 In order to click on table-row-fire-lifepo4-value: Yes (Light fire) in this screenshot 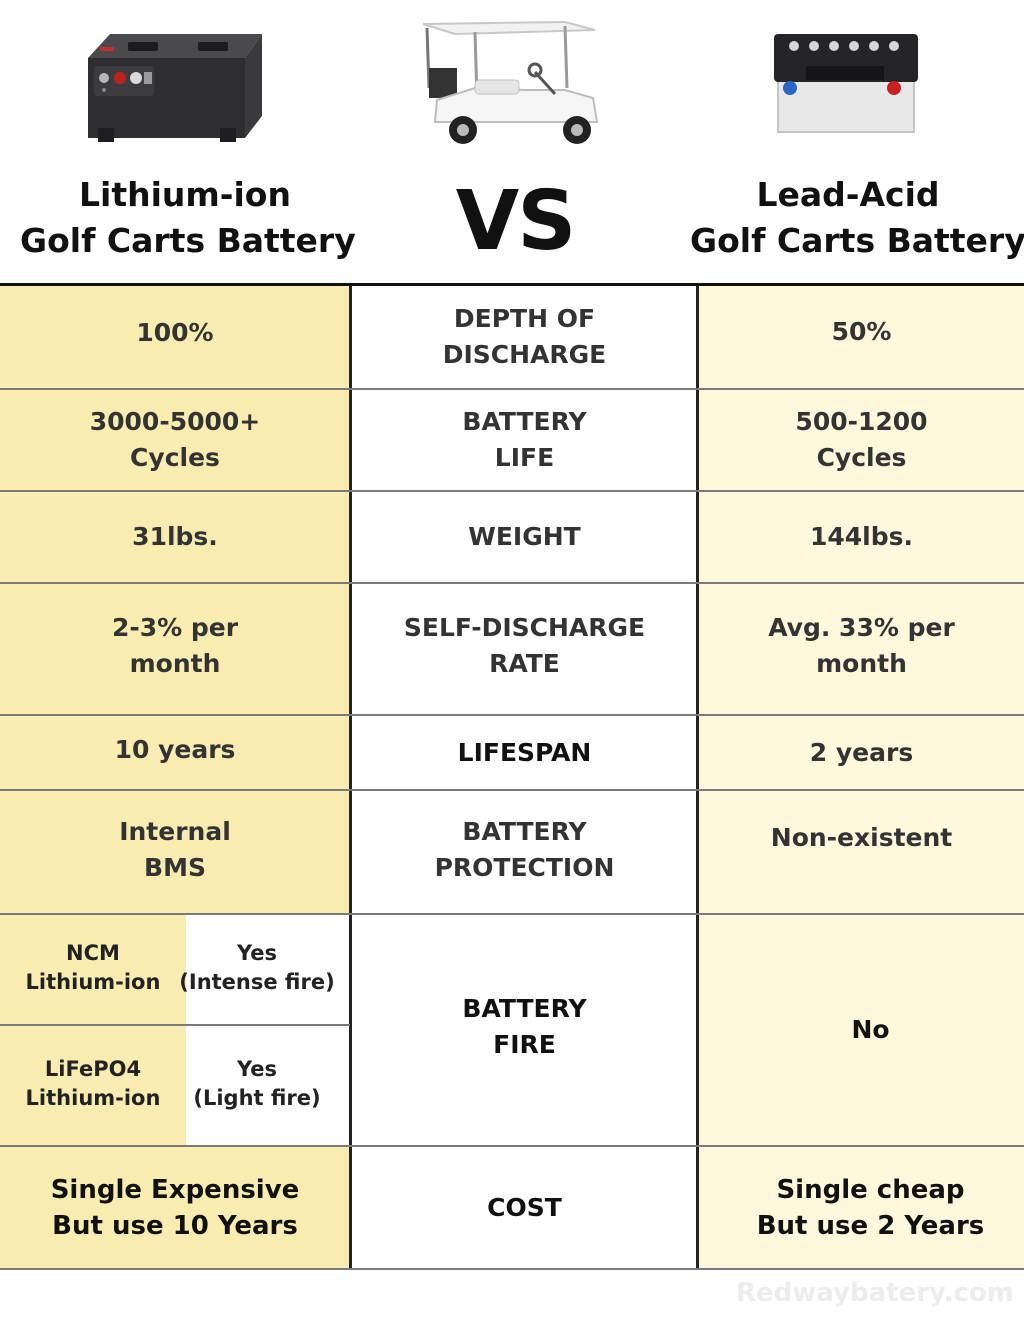, I will do `click(257, 1085)`.